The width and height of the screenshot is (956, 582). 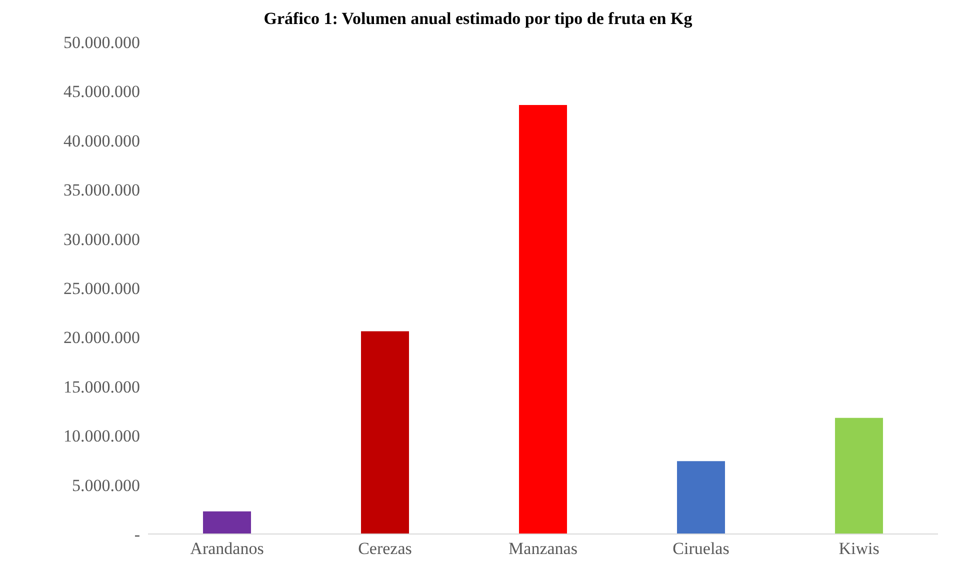 What do you see at coordinates (102, 42) in the screenshot?
I see `y-tick-label: 50.000.000` at bounding box center [102, 42].